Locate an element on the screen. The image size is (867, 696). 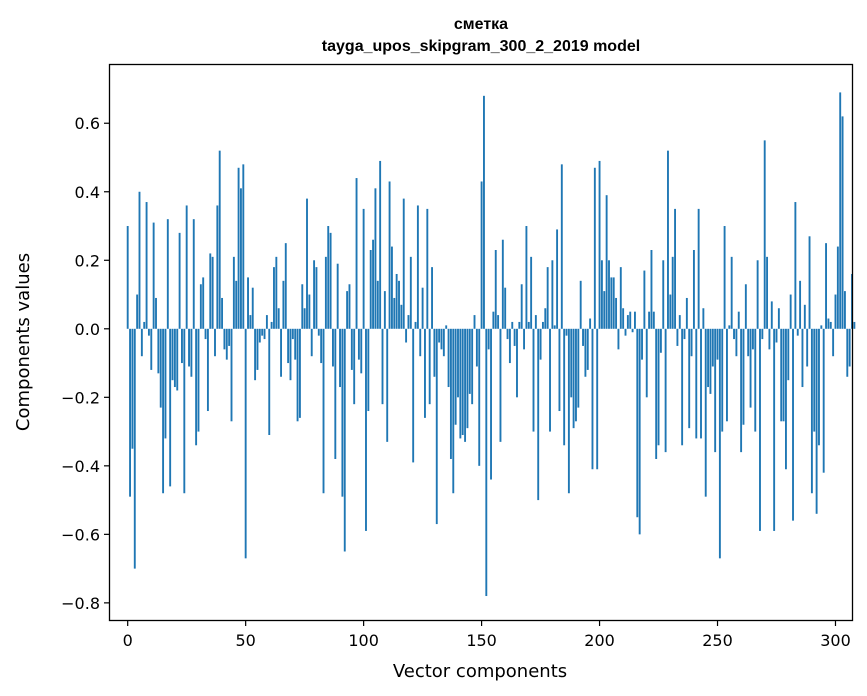
x-axis-ticks: 0 50 100 150 200 250 300 is located at coordinates (487, 635).